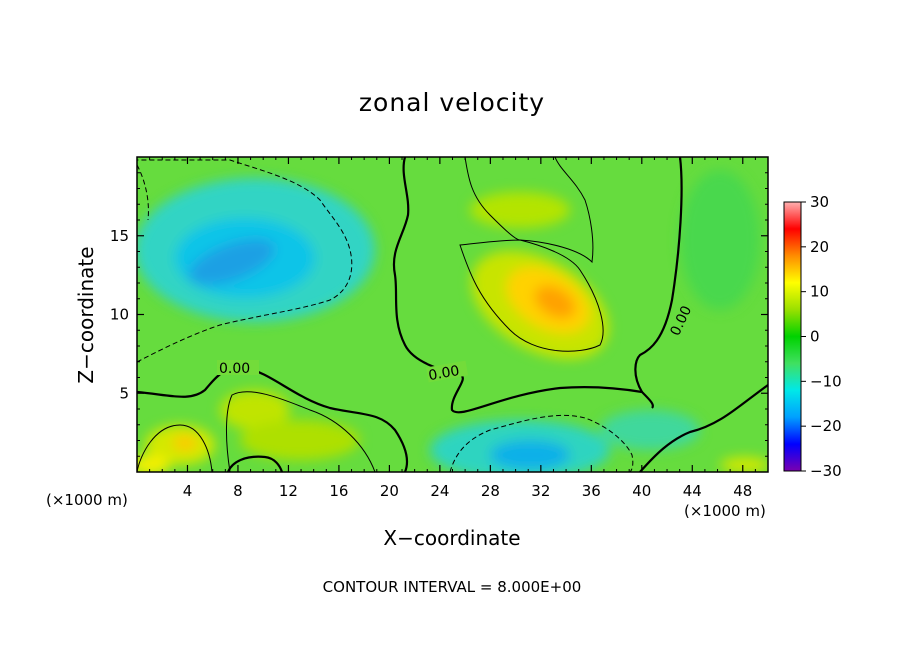 This screenshot has height=654, width=904. I want to click on max-contour-left, so click(175, 448).